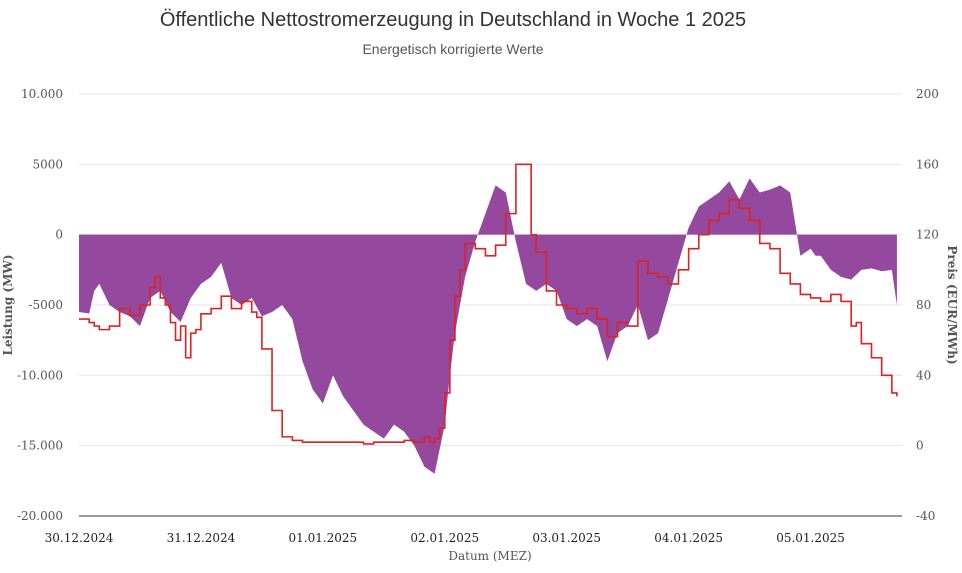  What do you see at coordinates (42, 94) in the screenshot?
I see `y-left-tick-label: 10.000` at bounding box center [42, 94].